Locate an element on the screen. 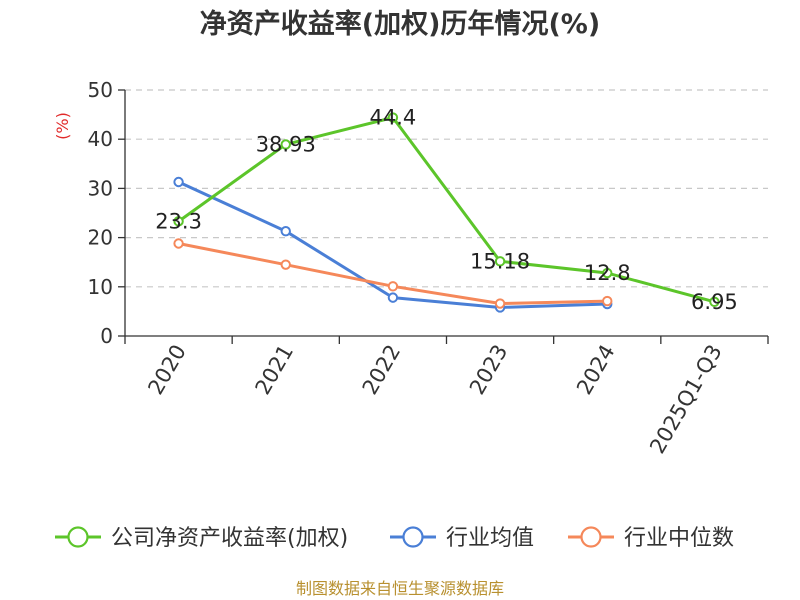  y-tick-label: 30 is located at coordinates (100, 188).